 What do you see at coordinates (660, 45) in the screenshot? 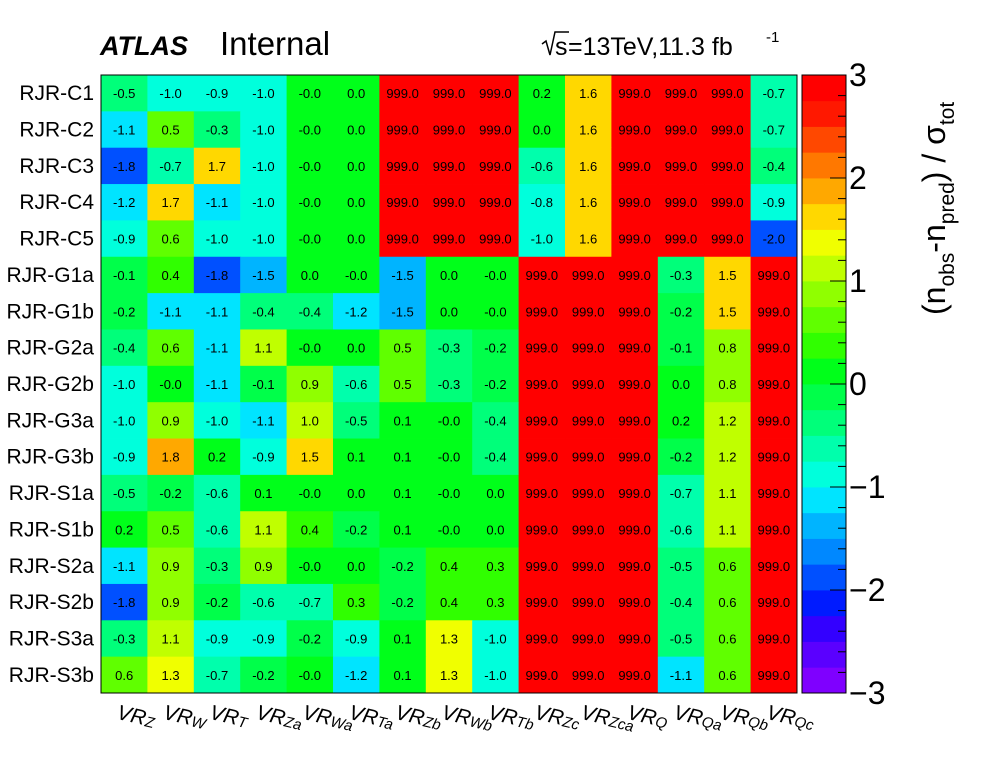
I see `energy-lumi-label: s =13TeV,11.3 fb -1` at bounding box center [660, 45].